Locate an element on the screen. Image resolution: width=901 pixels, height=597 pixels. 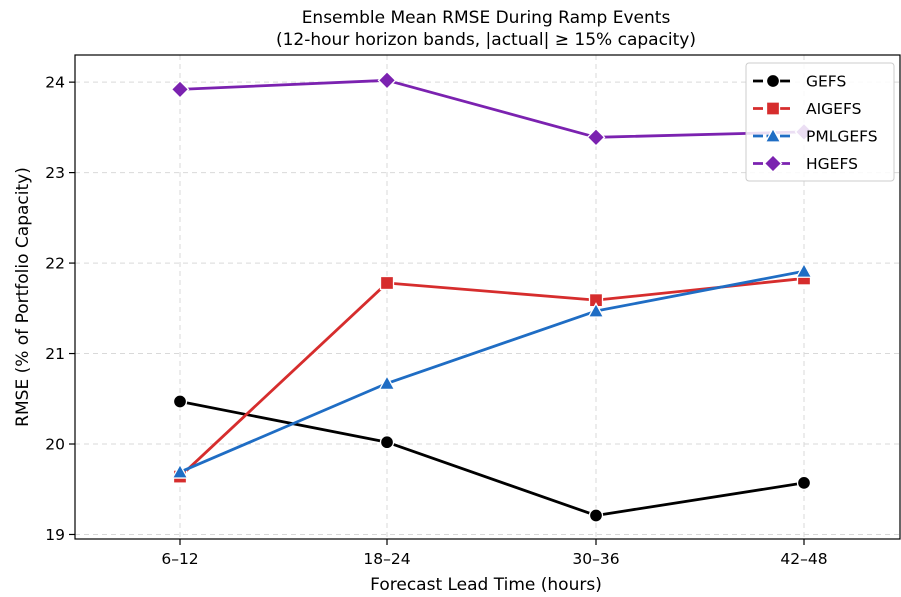
y-axis-label: RMSE (% of Portfolio Capacity) is located at coordinates (23, 297).